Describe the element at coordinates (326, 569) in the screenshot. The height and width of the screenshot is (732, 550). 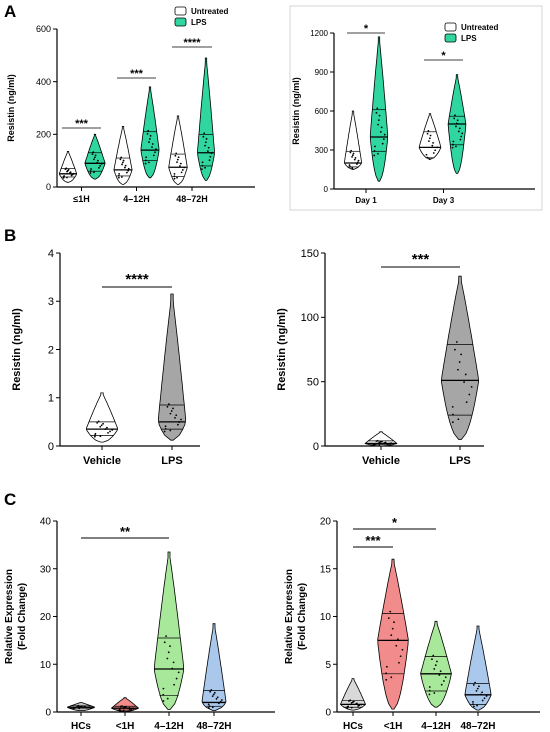
I see `chart-c2-y-tick-label: 15` at that location.